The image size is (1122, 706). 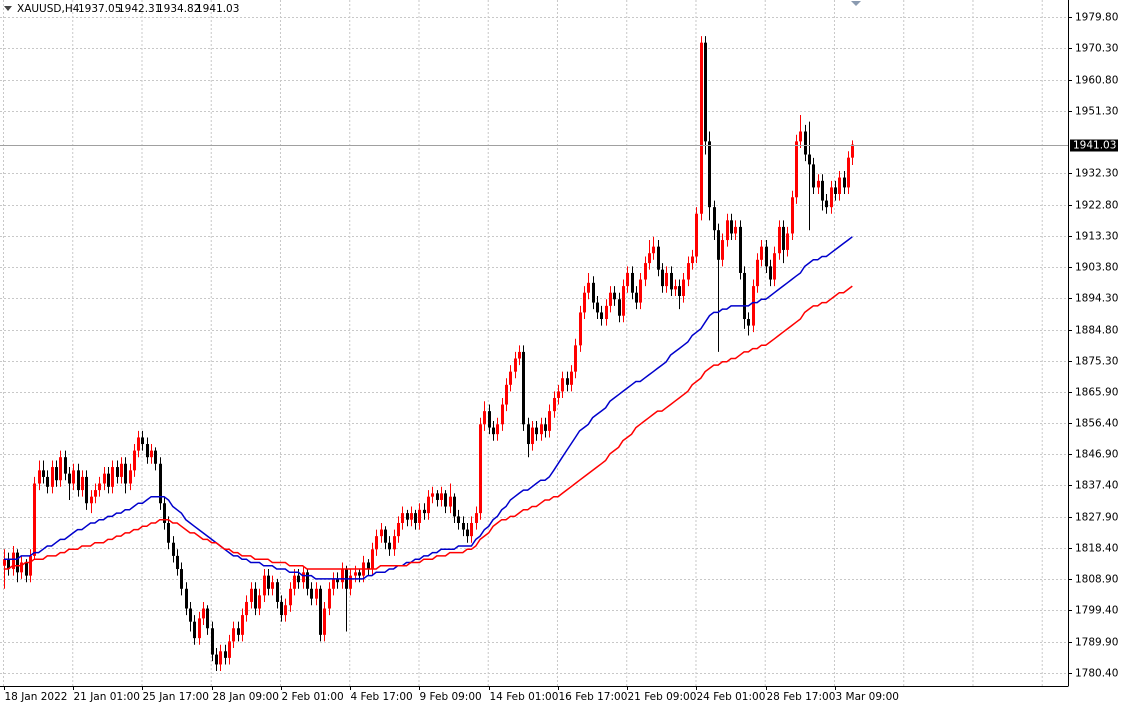 What do you see at coordinates (1096, 611) in the screenshot?
I see `y-tick-label: 1799.40` at bounding box center [1096, 611].